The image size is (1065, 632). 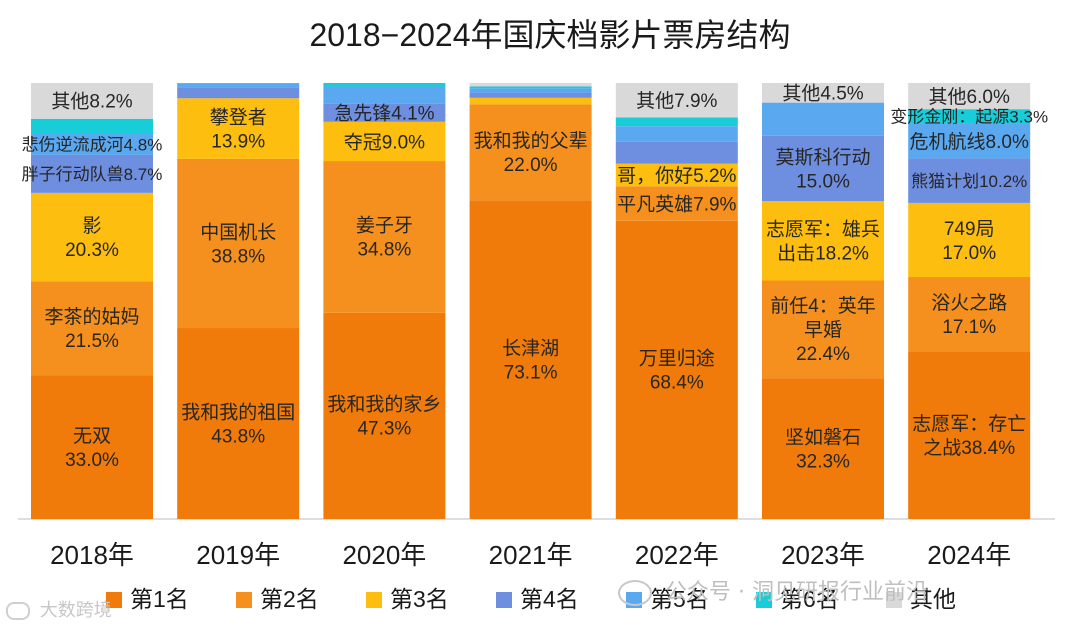 I want to click on data-label: 其他4.5%, so click(x=822, y=94).